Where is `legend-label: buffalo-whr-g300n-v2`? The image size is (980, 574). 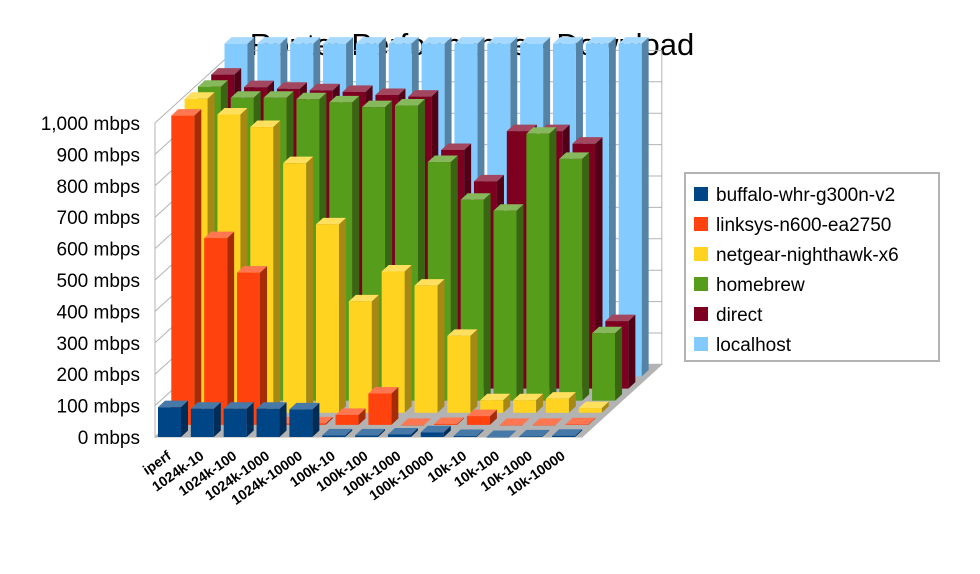 legend-label: buffalo-whr-g300n-v2 is located at coordinates (805, 195).